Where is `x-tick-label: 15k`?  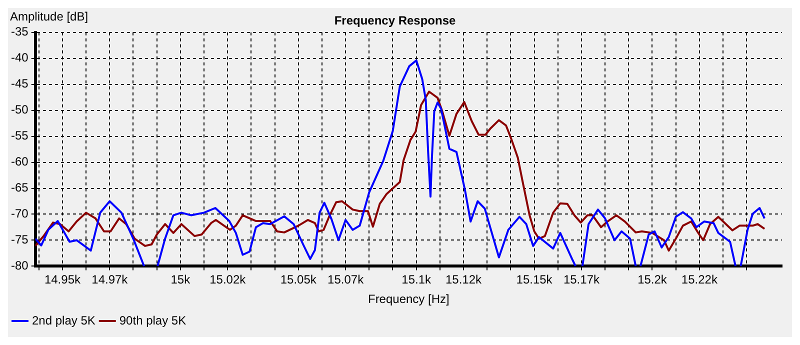
x-tick-label: 15k is located at coordinates (181, 279).